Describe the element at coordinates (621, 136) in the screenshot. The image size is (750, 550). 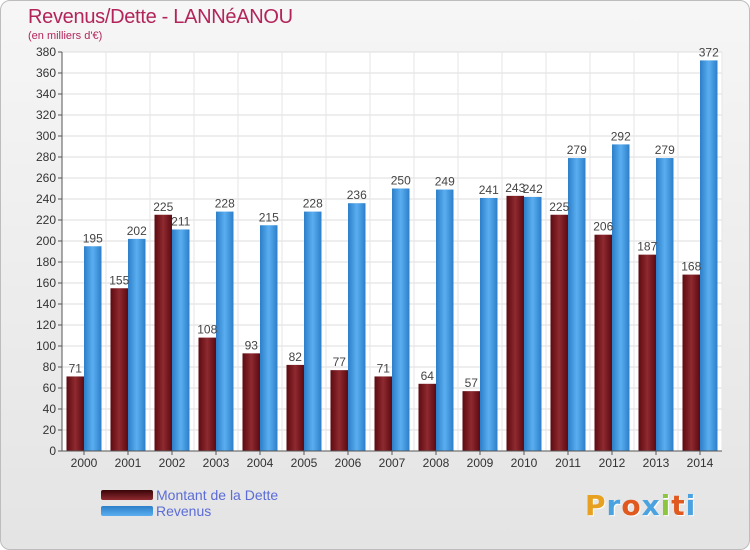
I see `data-label: 292` at that location.